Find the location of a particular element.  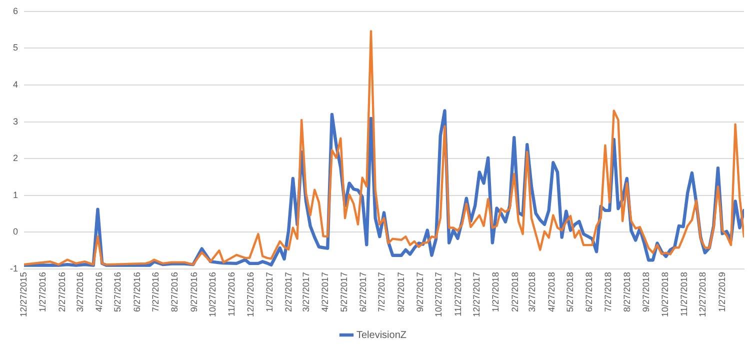

x-tick-label: 1/27/2016 is located at coordinates (43, 292).